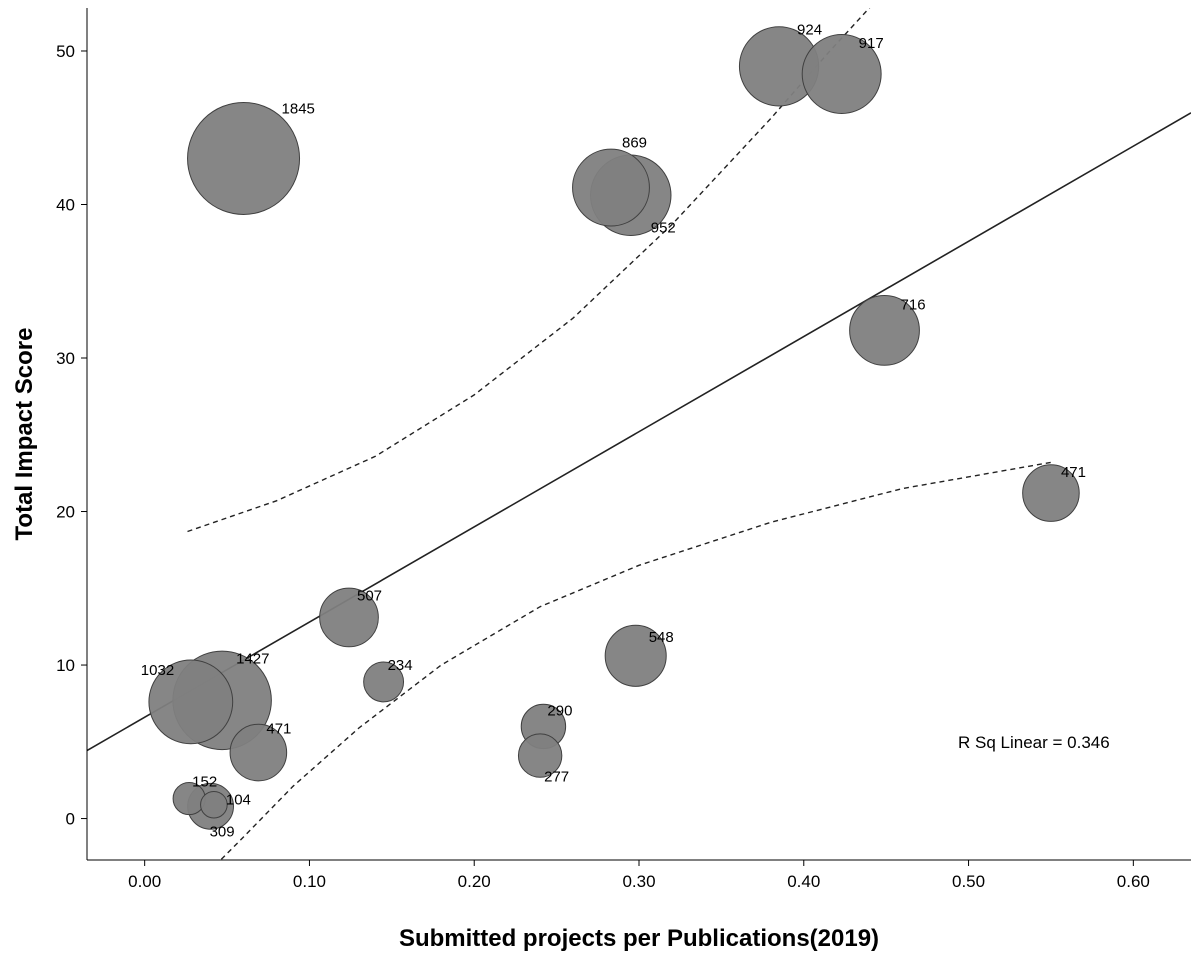 This screenshot has width=1193, height=956. Describe the element at coordinates (803, 881) in the screenshot. I see `x-tick-label: 0.40` at that location.